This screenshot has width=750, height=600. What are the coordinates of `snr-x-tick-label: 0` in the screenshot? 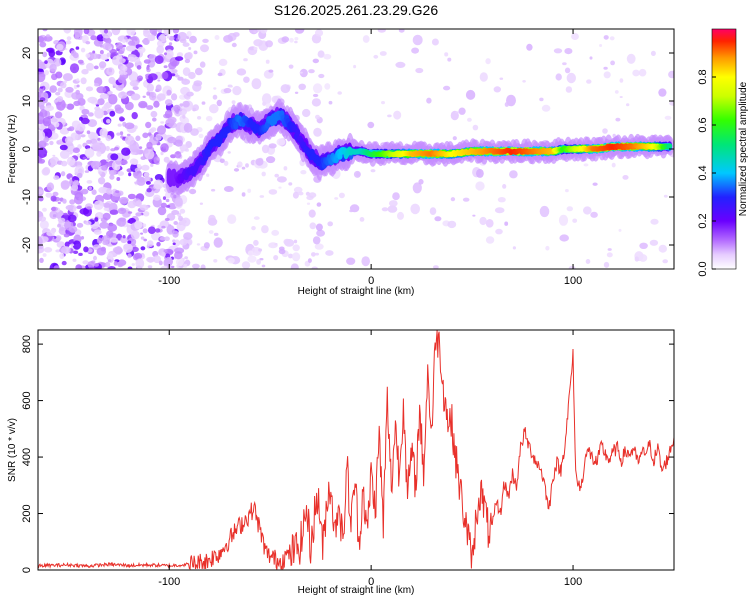 It's located at (371, 582).